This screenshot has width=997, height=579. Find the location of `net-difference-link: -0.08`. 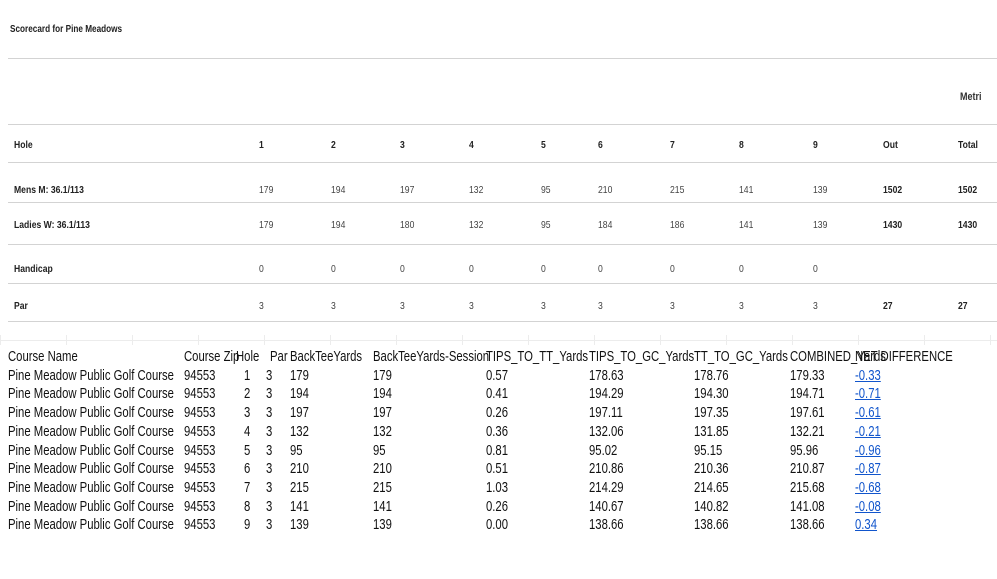

net-difference-link: -0.08 is located at coordinates (868, 506).